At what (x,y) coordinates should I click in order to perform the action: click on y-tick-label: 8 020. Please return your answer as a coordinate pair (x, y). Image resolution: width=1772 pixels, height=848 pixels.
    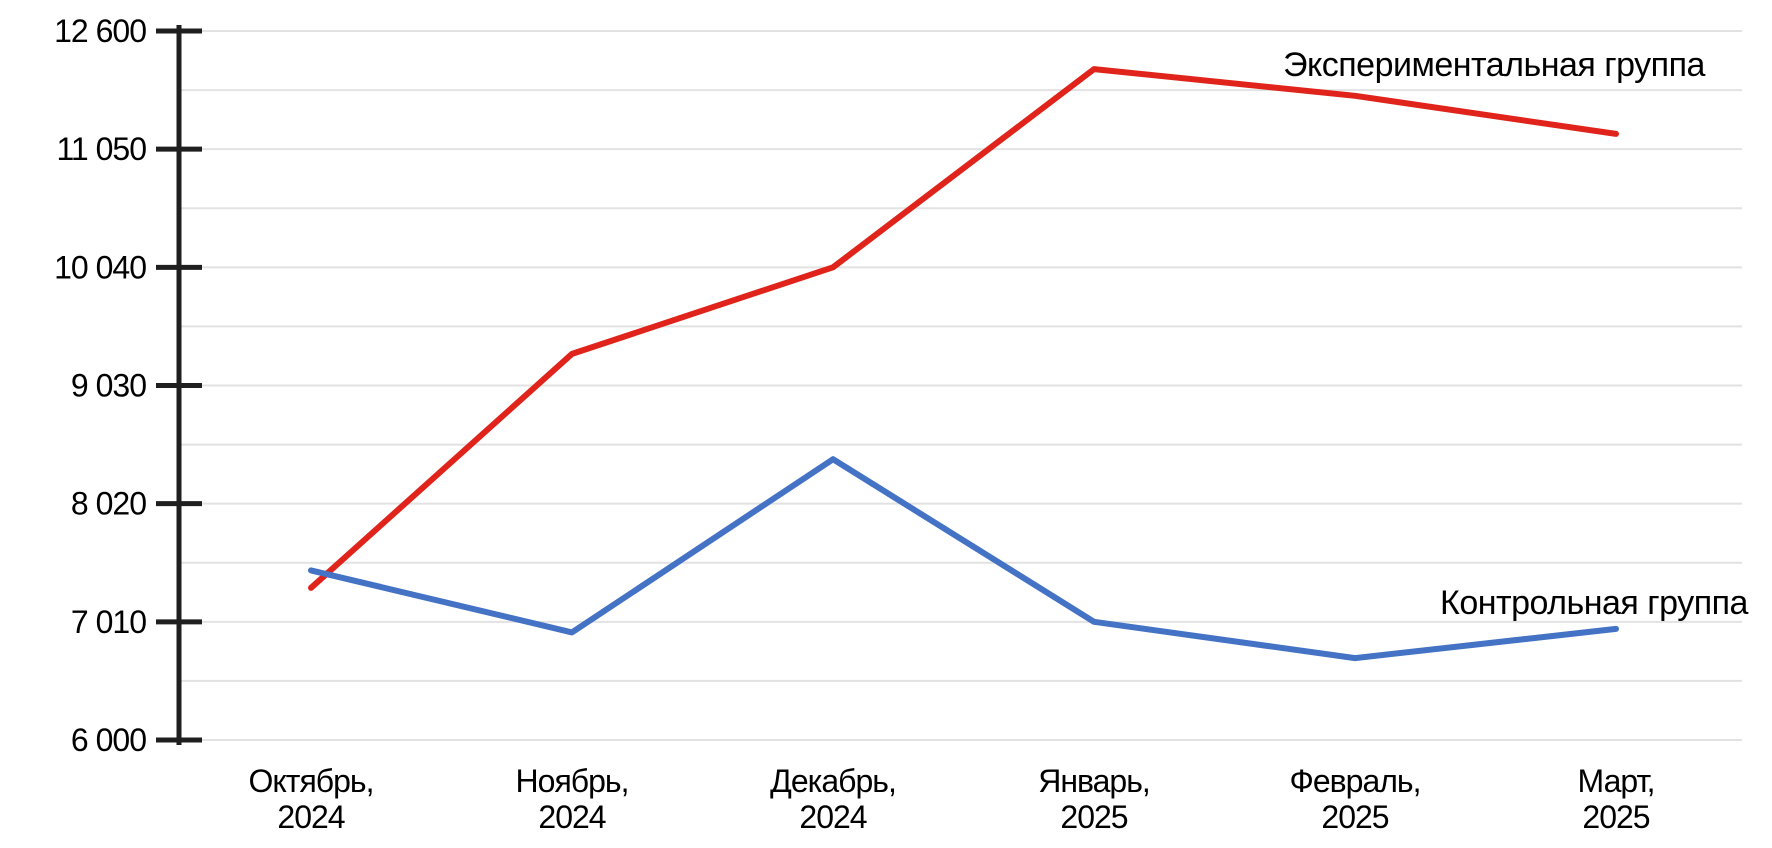
    Looking at the image, I should click on (108, 504).